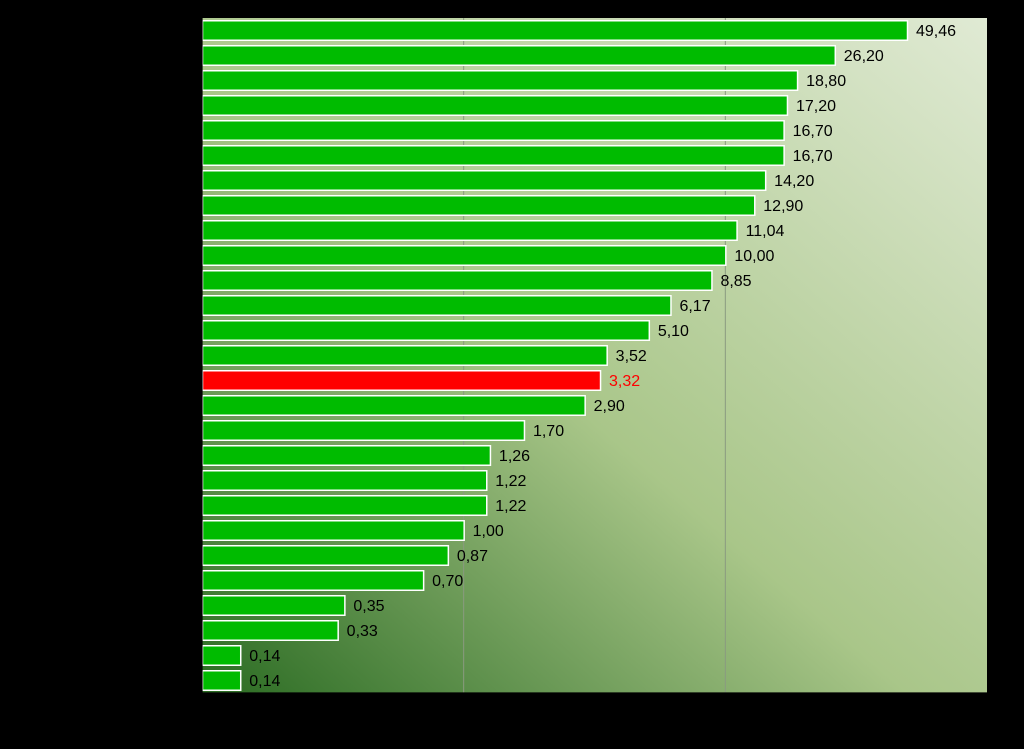 This screenshot has width=1024, height=749. I want to click on value-label: 1,70, so click(548, 431).